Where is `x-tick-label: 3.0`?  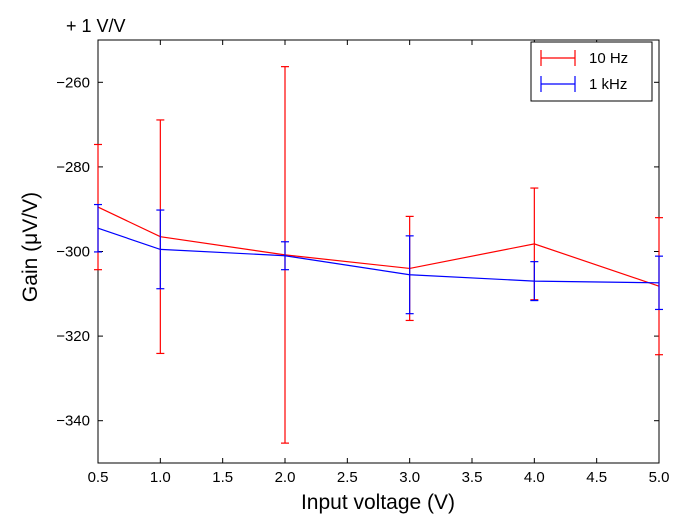 x-tick-label: 3.0 is located at coordinates (409, 477).